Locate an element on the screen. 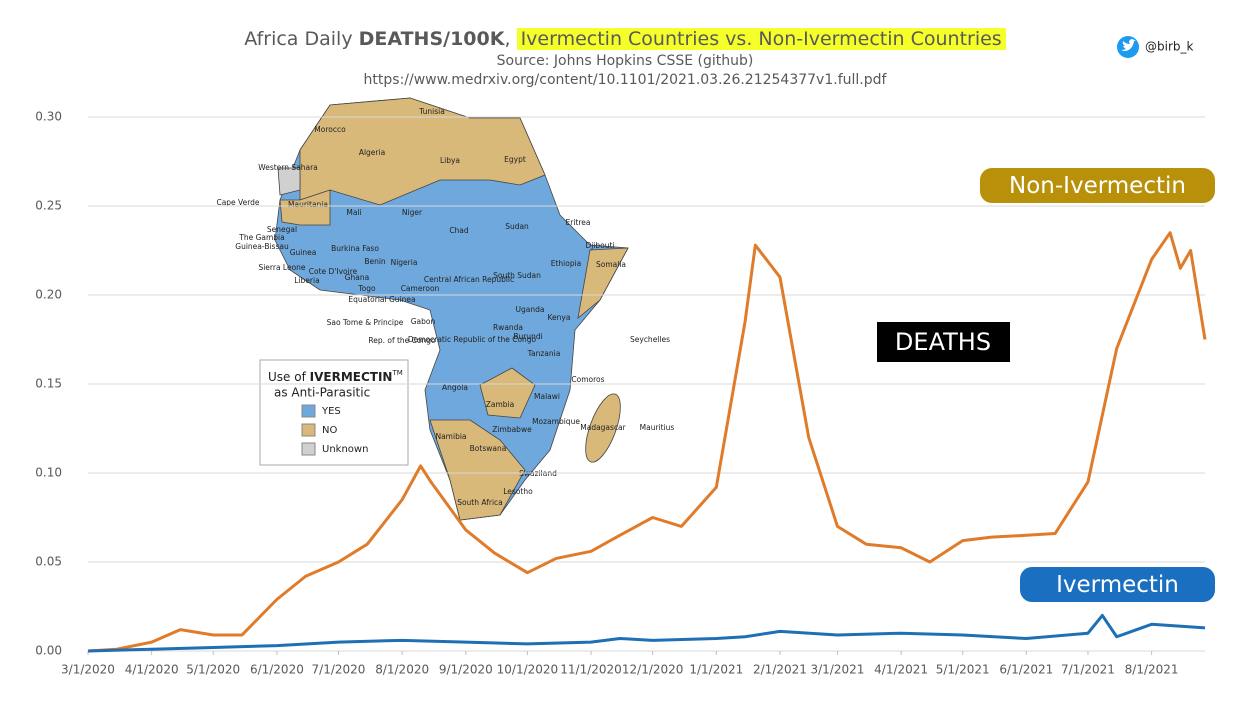 The width and height of the screenshot is (1250, 704). legend-label: NO is located at coordinates (329, 430).